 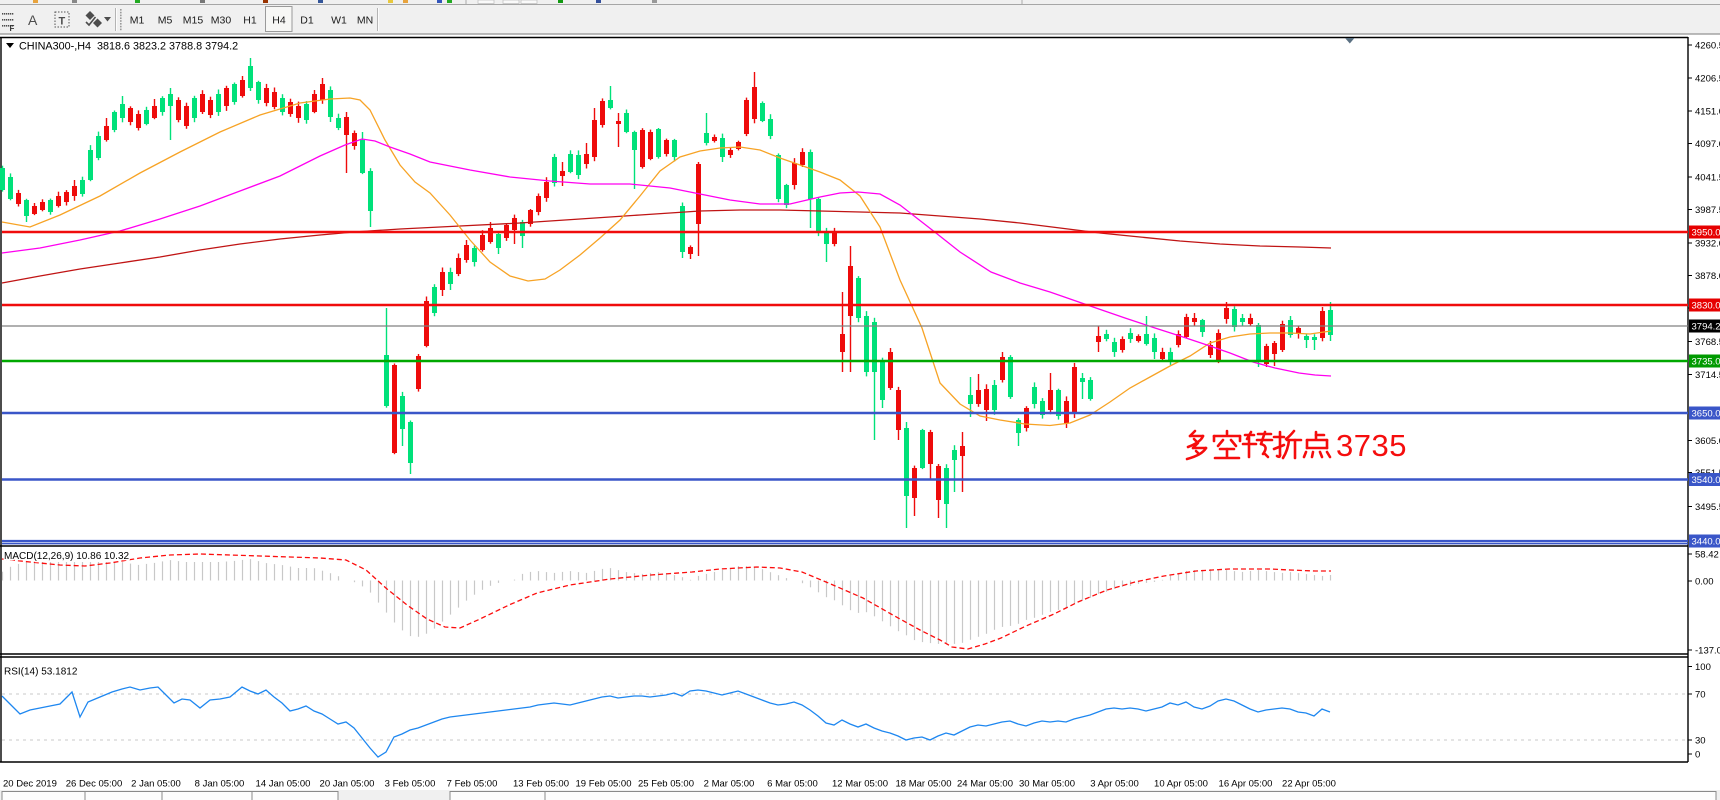 What do you see at coordinates (1707, 441) in the screenshot?
I see `svg-text: 3605.0` at bounding box center [1707, 441].